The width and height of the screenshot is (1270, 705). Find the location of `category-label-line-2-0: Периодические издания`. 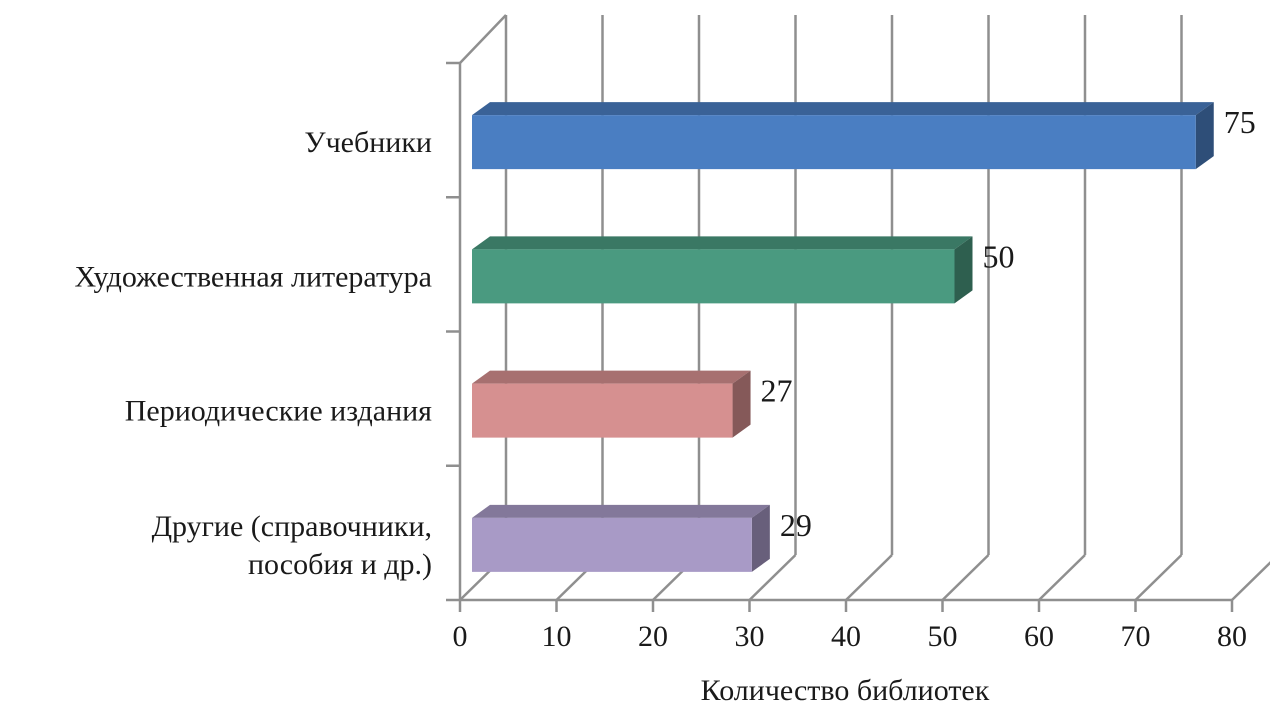

category-label-line-2-0: Периодические издания is located at coordinates (278, 411).